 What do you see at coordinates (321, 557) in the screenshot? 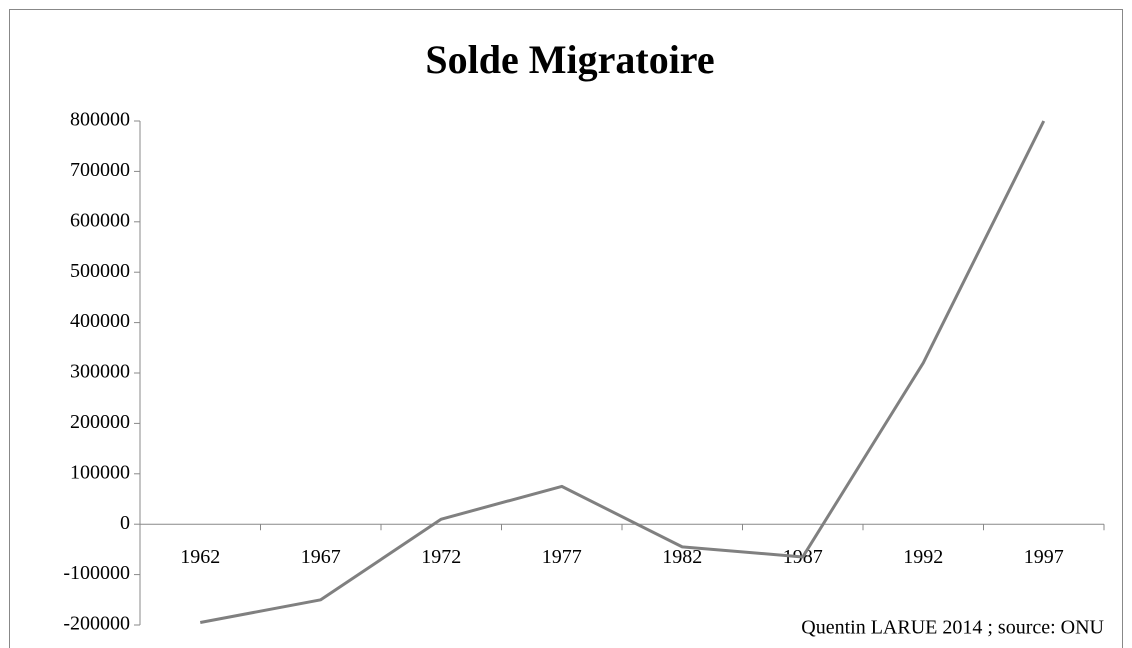
I see `x-tick-label: 1967` at bounding box center [321, 557].